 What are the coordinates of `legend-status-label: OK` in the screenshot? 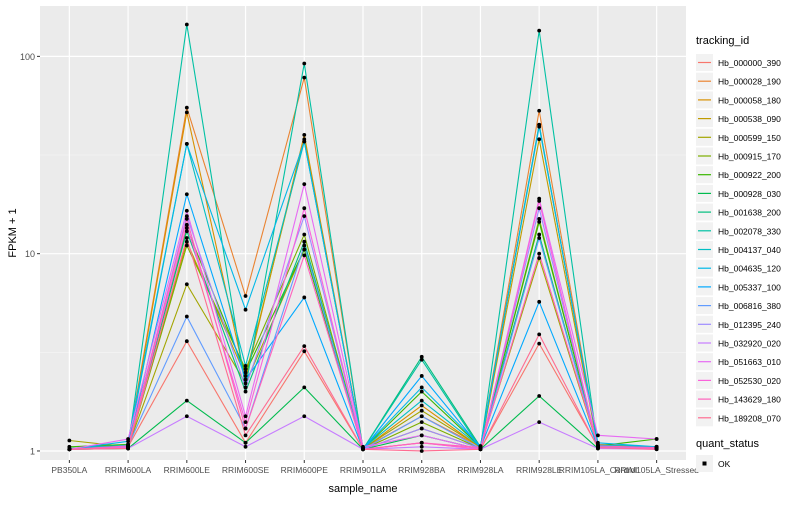 It's located at (724, 464).